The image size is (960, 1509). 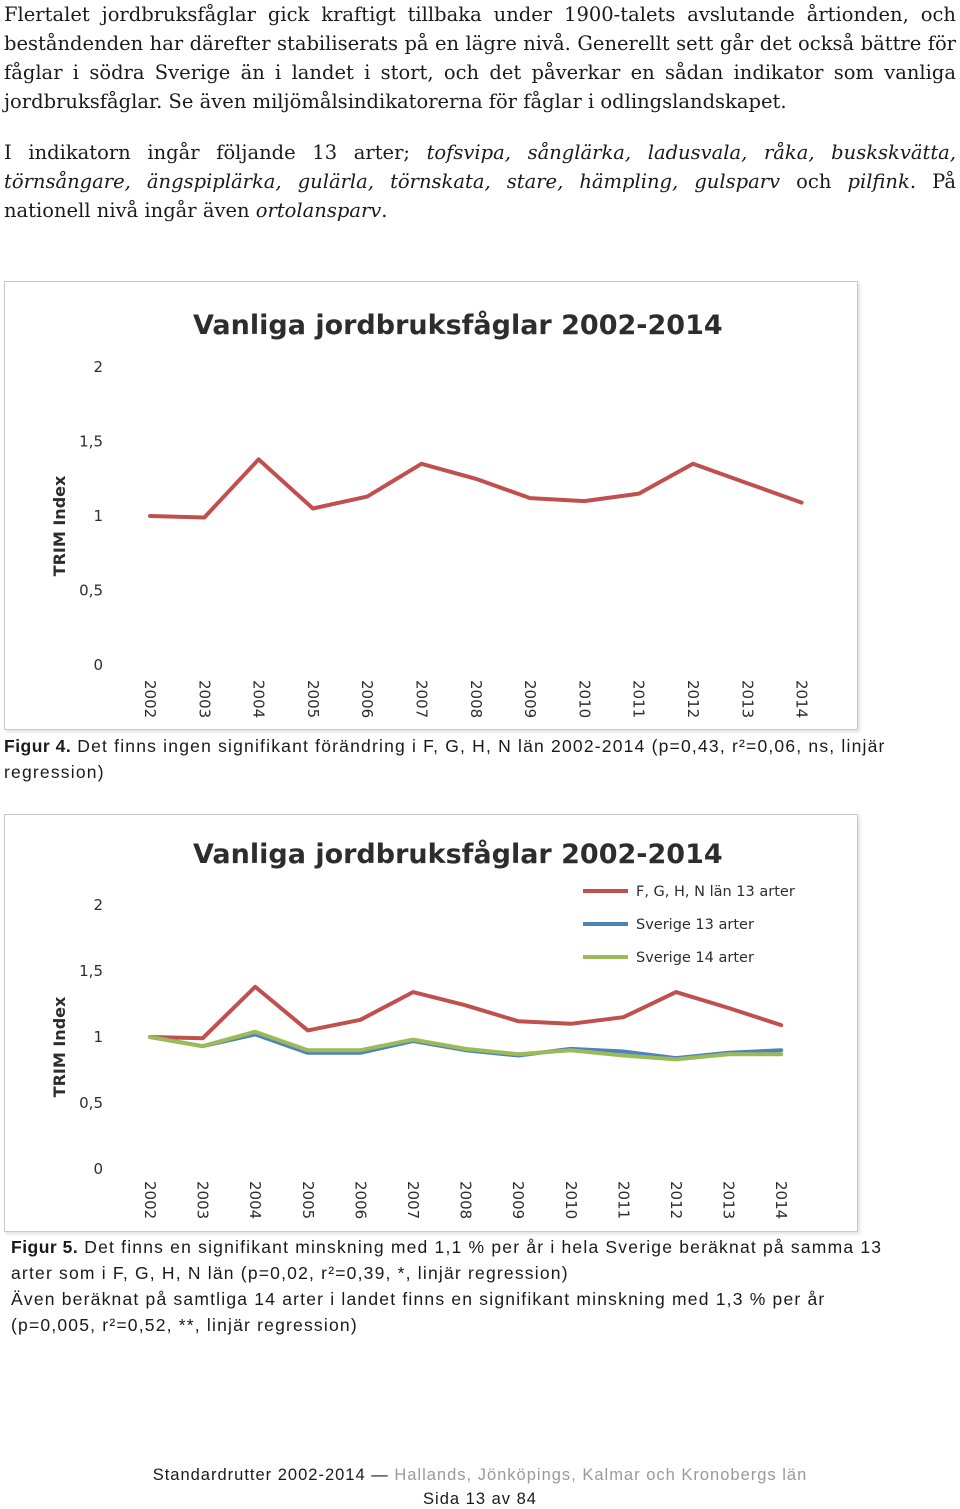 I want to click on species-och: och, so click(x=814, y=181).